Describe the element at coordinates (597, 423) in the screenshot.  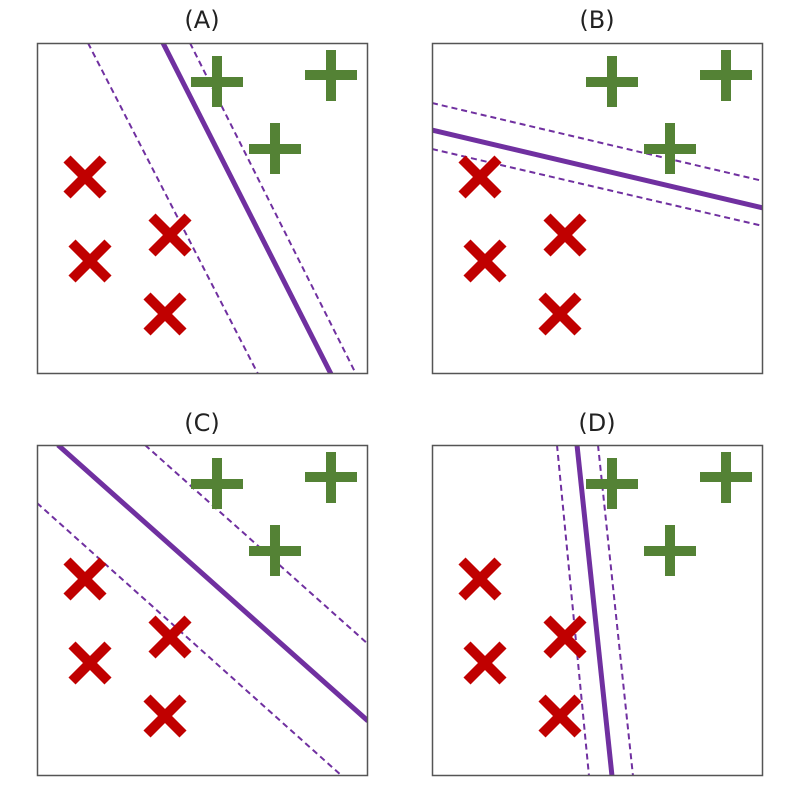
I see `panel-d-title: (D)` at that location.